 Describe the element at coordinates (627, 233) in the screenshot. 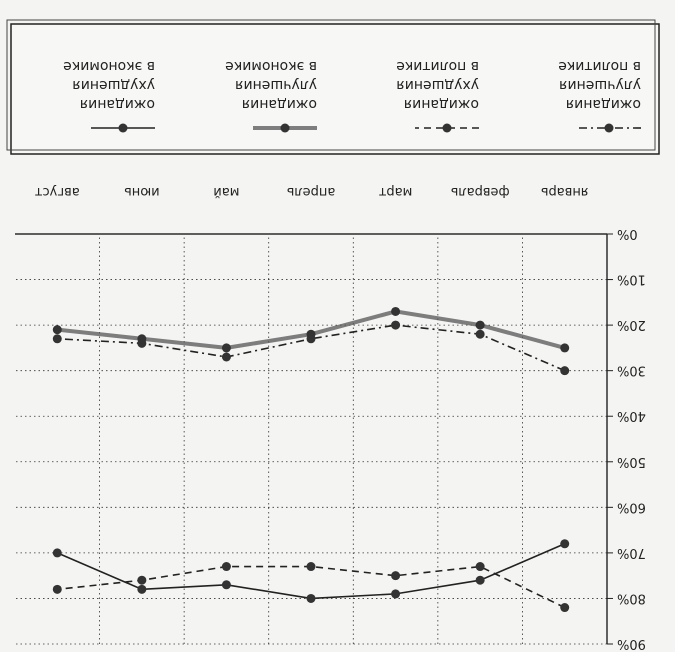

I see `y-tick-label: 0%` at that location.